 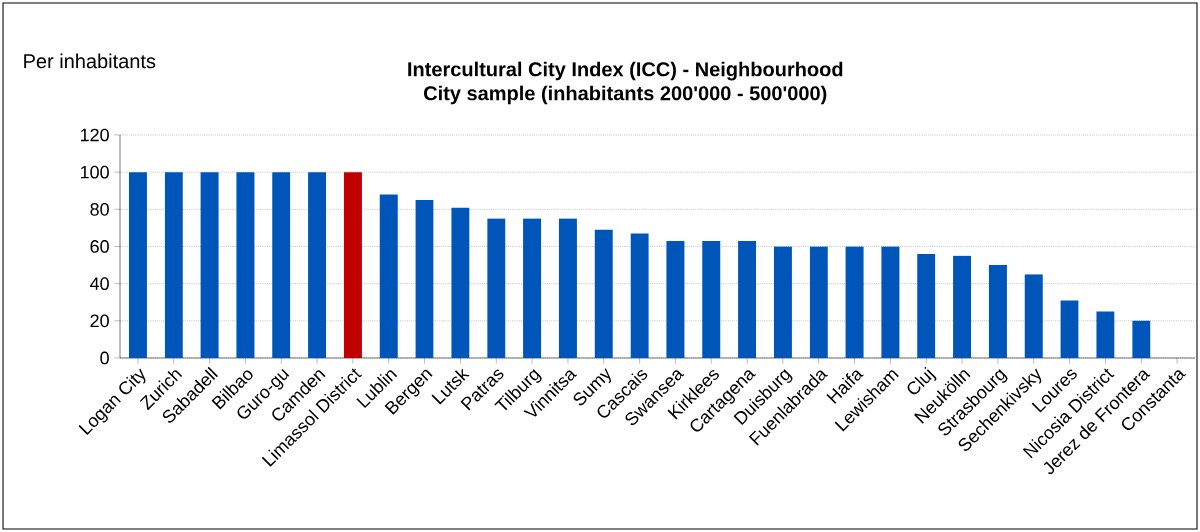 What do you see at coordinates (90, 61) in the screenshot?
I see `y-axis-title: Per inhabitants` at bounding box center [90, 61].